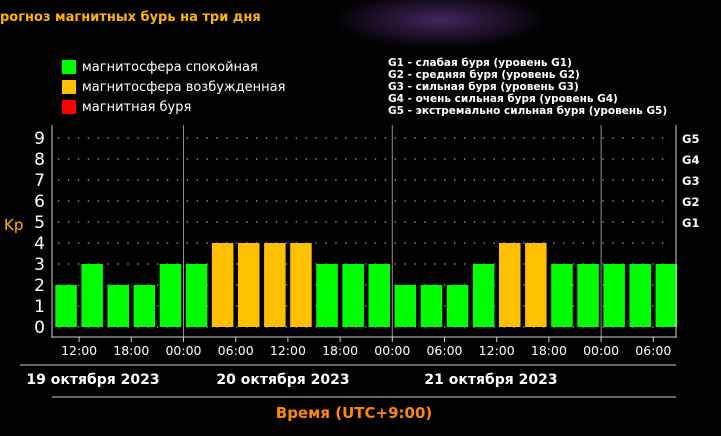 The height and width of the screenshot is (436, 721). Describe the element at coordinates (39, 223) in the screenshot. I see `y-tick-label: 5` at that location.